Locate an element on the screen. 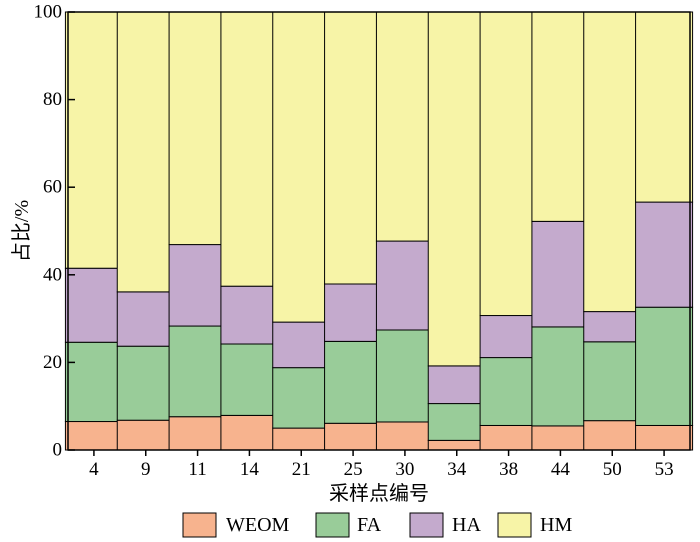 Image resolution: width=700 pixels, height=542 pixels. x-tick-label: 38 is located at coordinates (508, 469).